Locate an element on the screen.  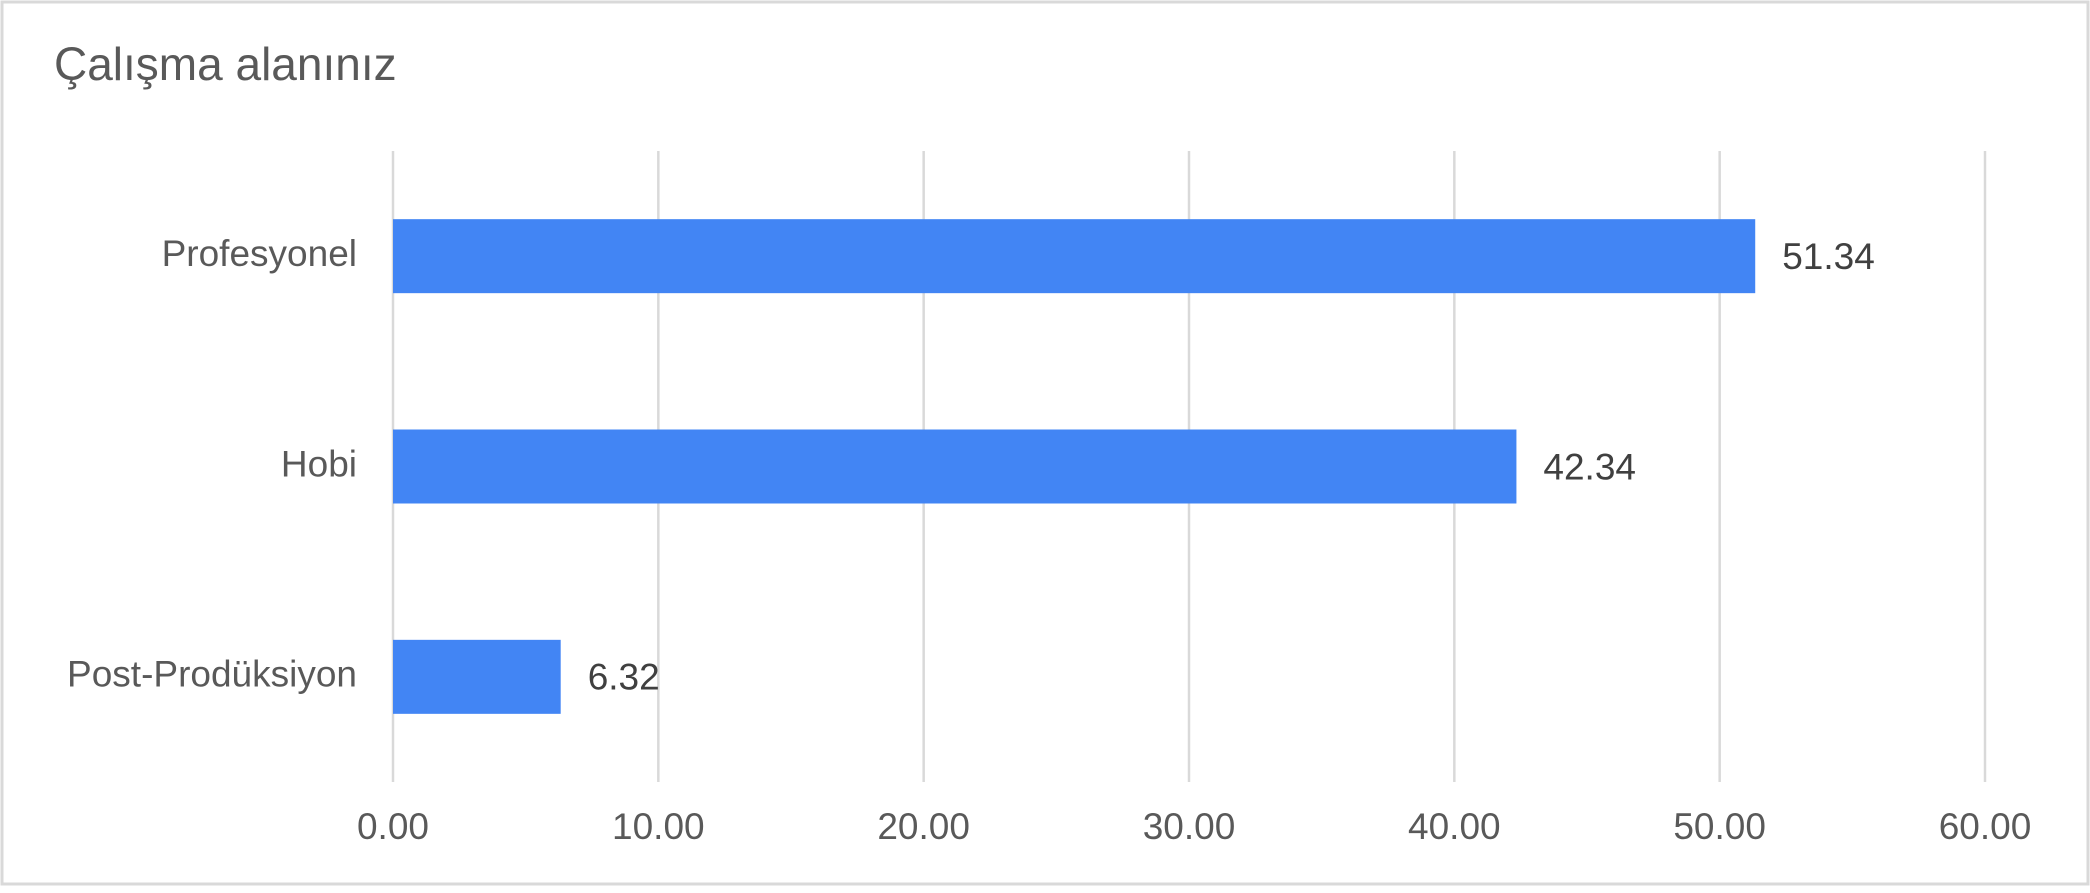
x-tick-label: 10.00 is located at coordinates (658, 826).